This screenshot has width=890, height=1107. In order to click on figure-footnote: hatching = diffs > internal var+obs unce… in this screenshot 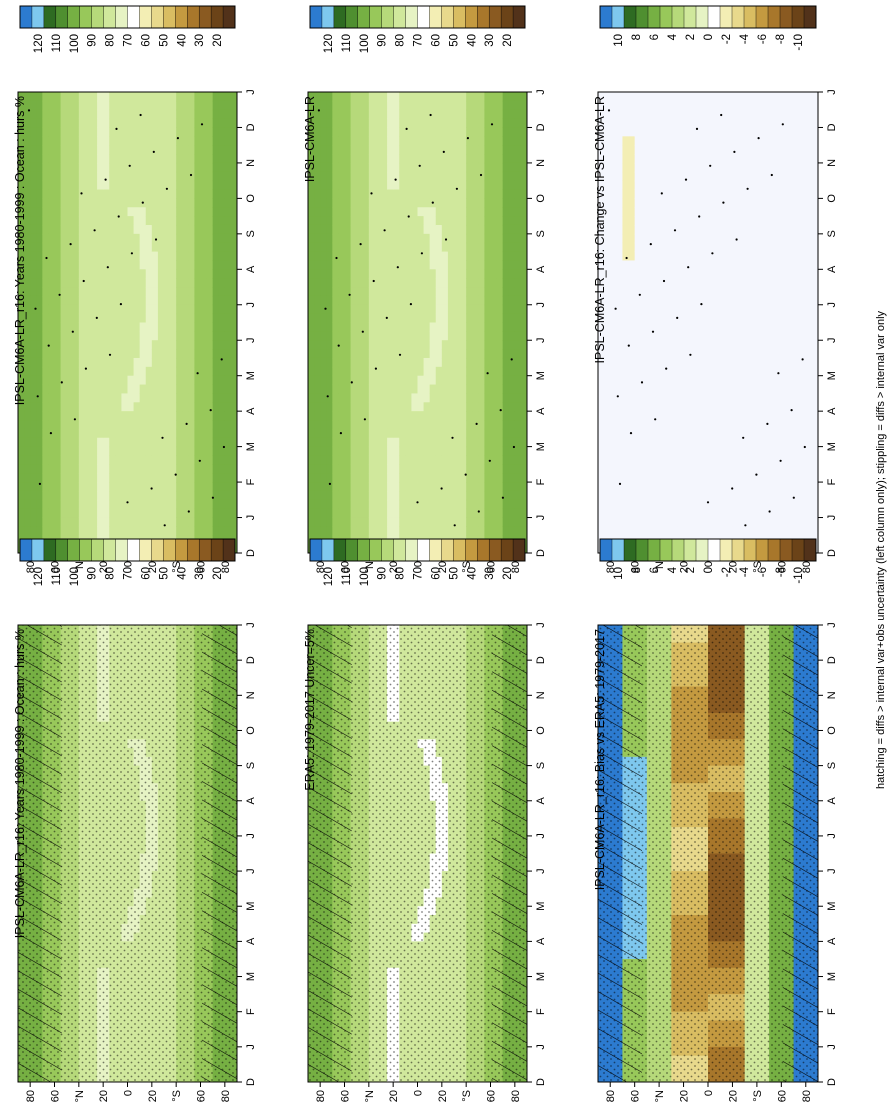, I will do `click(881, 549)`.